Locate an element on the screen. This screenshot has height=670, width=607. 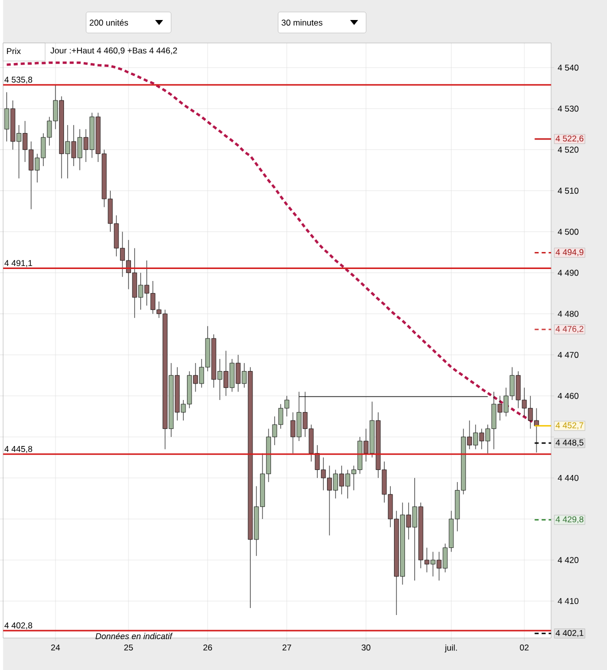
ref-line-label: 4 491,1 is located at coordinates (18, 264).